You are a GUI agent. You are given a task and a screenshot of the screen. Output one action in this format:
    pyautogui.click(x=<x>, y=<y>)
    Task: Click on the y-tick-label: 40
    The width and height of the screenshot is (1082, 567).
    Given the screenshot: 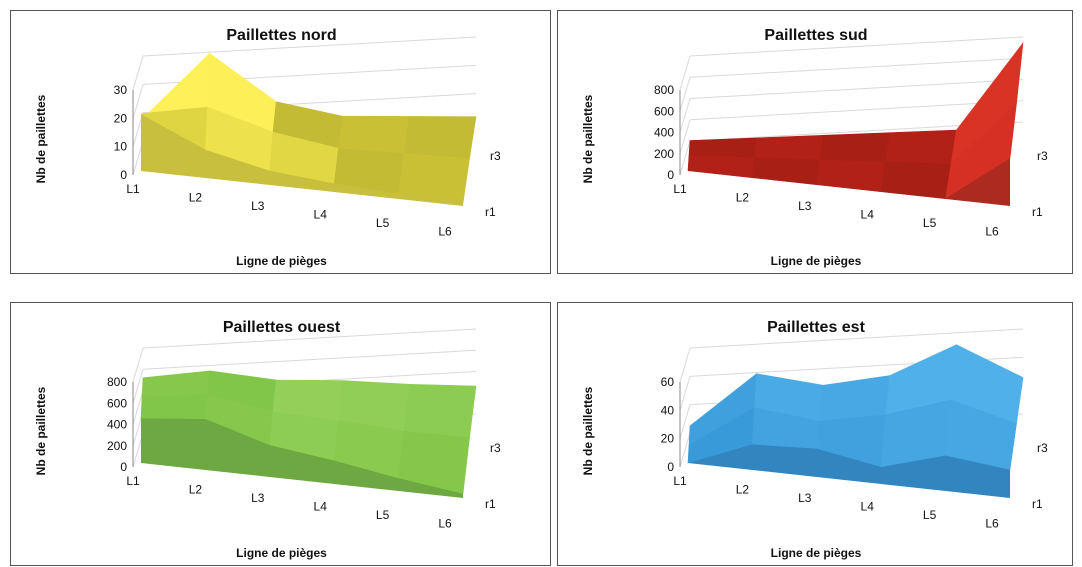 What is the action you would take?
    pyautogui.click(x=668, y=410)
    